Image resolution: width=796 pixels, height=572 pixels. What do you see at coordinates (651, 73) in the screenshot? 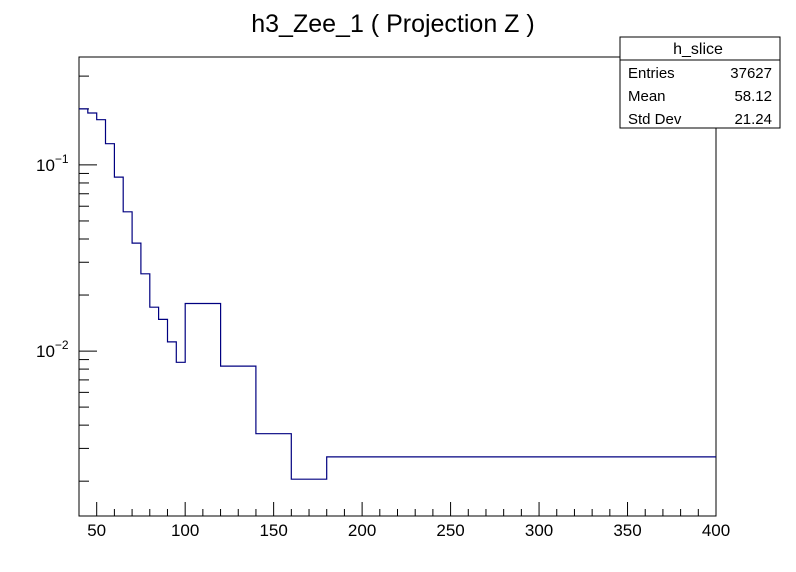
I see `stats-entries-label: Entries` at bounding box center [651, 73].